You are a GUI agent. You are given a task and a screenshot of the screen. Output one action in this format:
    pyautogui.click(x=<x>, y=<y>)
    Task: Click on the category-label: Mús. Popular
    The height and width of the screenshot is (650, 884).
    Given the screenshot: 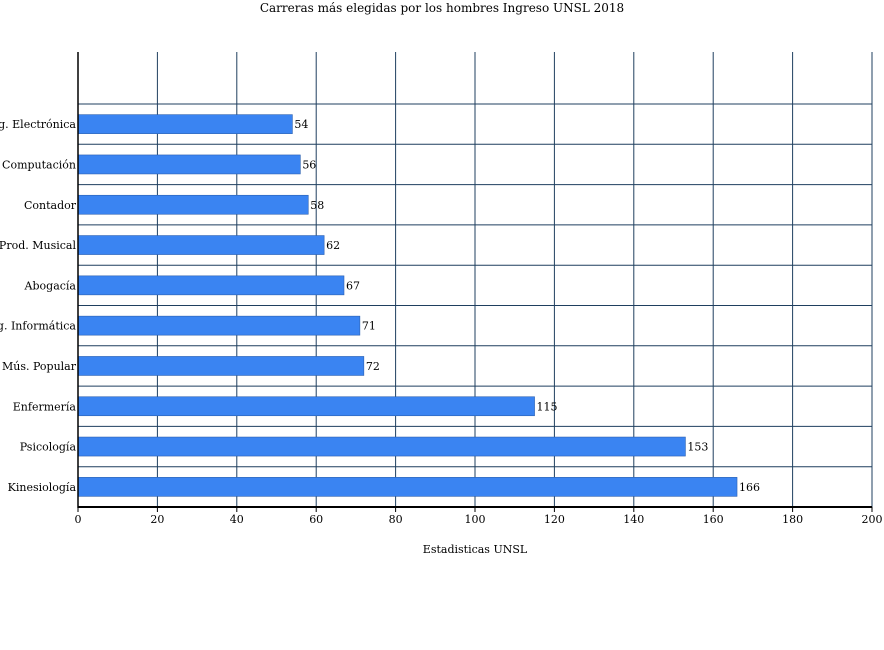 What is the action you would take?
    pyautogui.click(x=39, y=366)
    